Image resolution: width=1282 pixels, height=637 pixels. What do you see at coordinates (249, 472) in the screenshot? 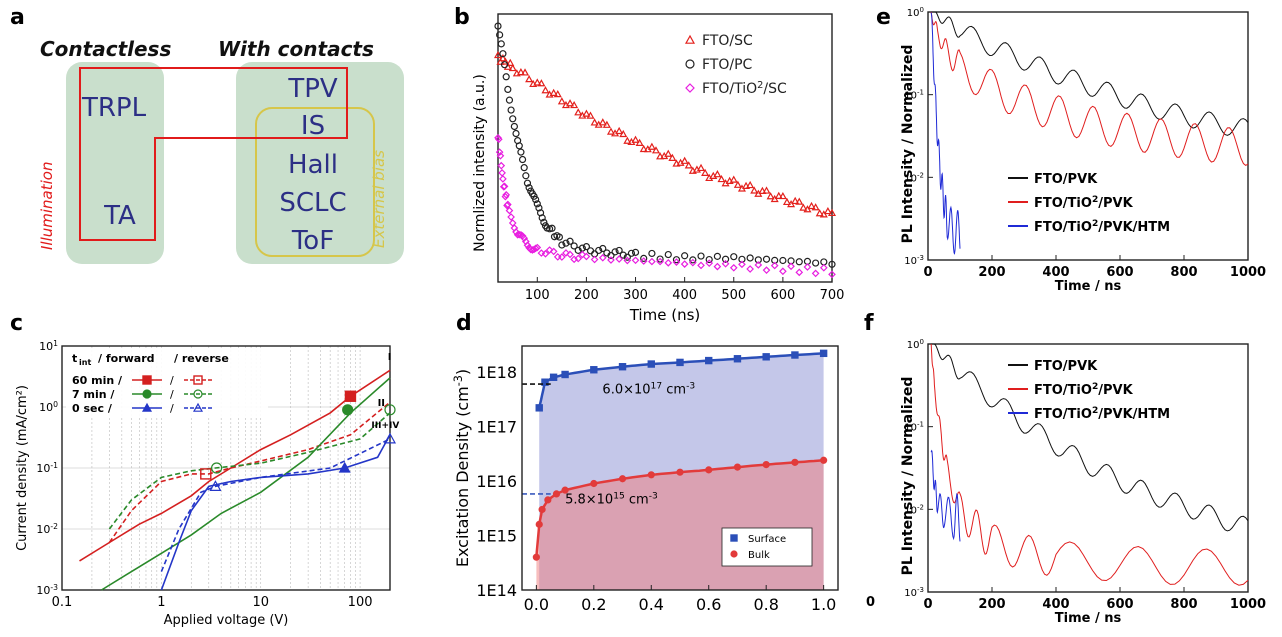
I see `chart-c-series-60 min reverse` at bounding box center [249, 472].